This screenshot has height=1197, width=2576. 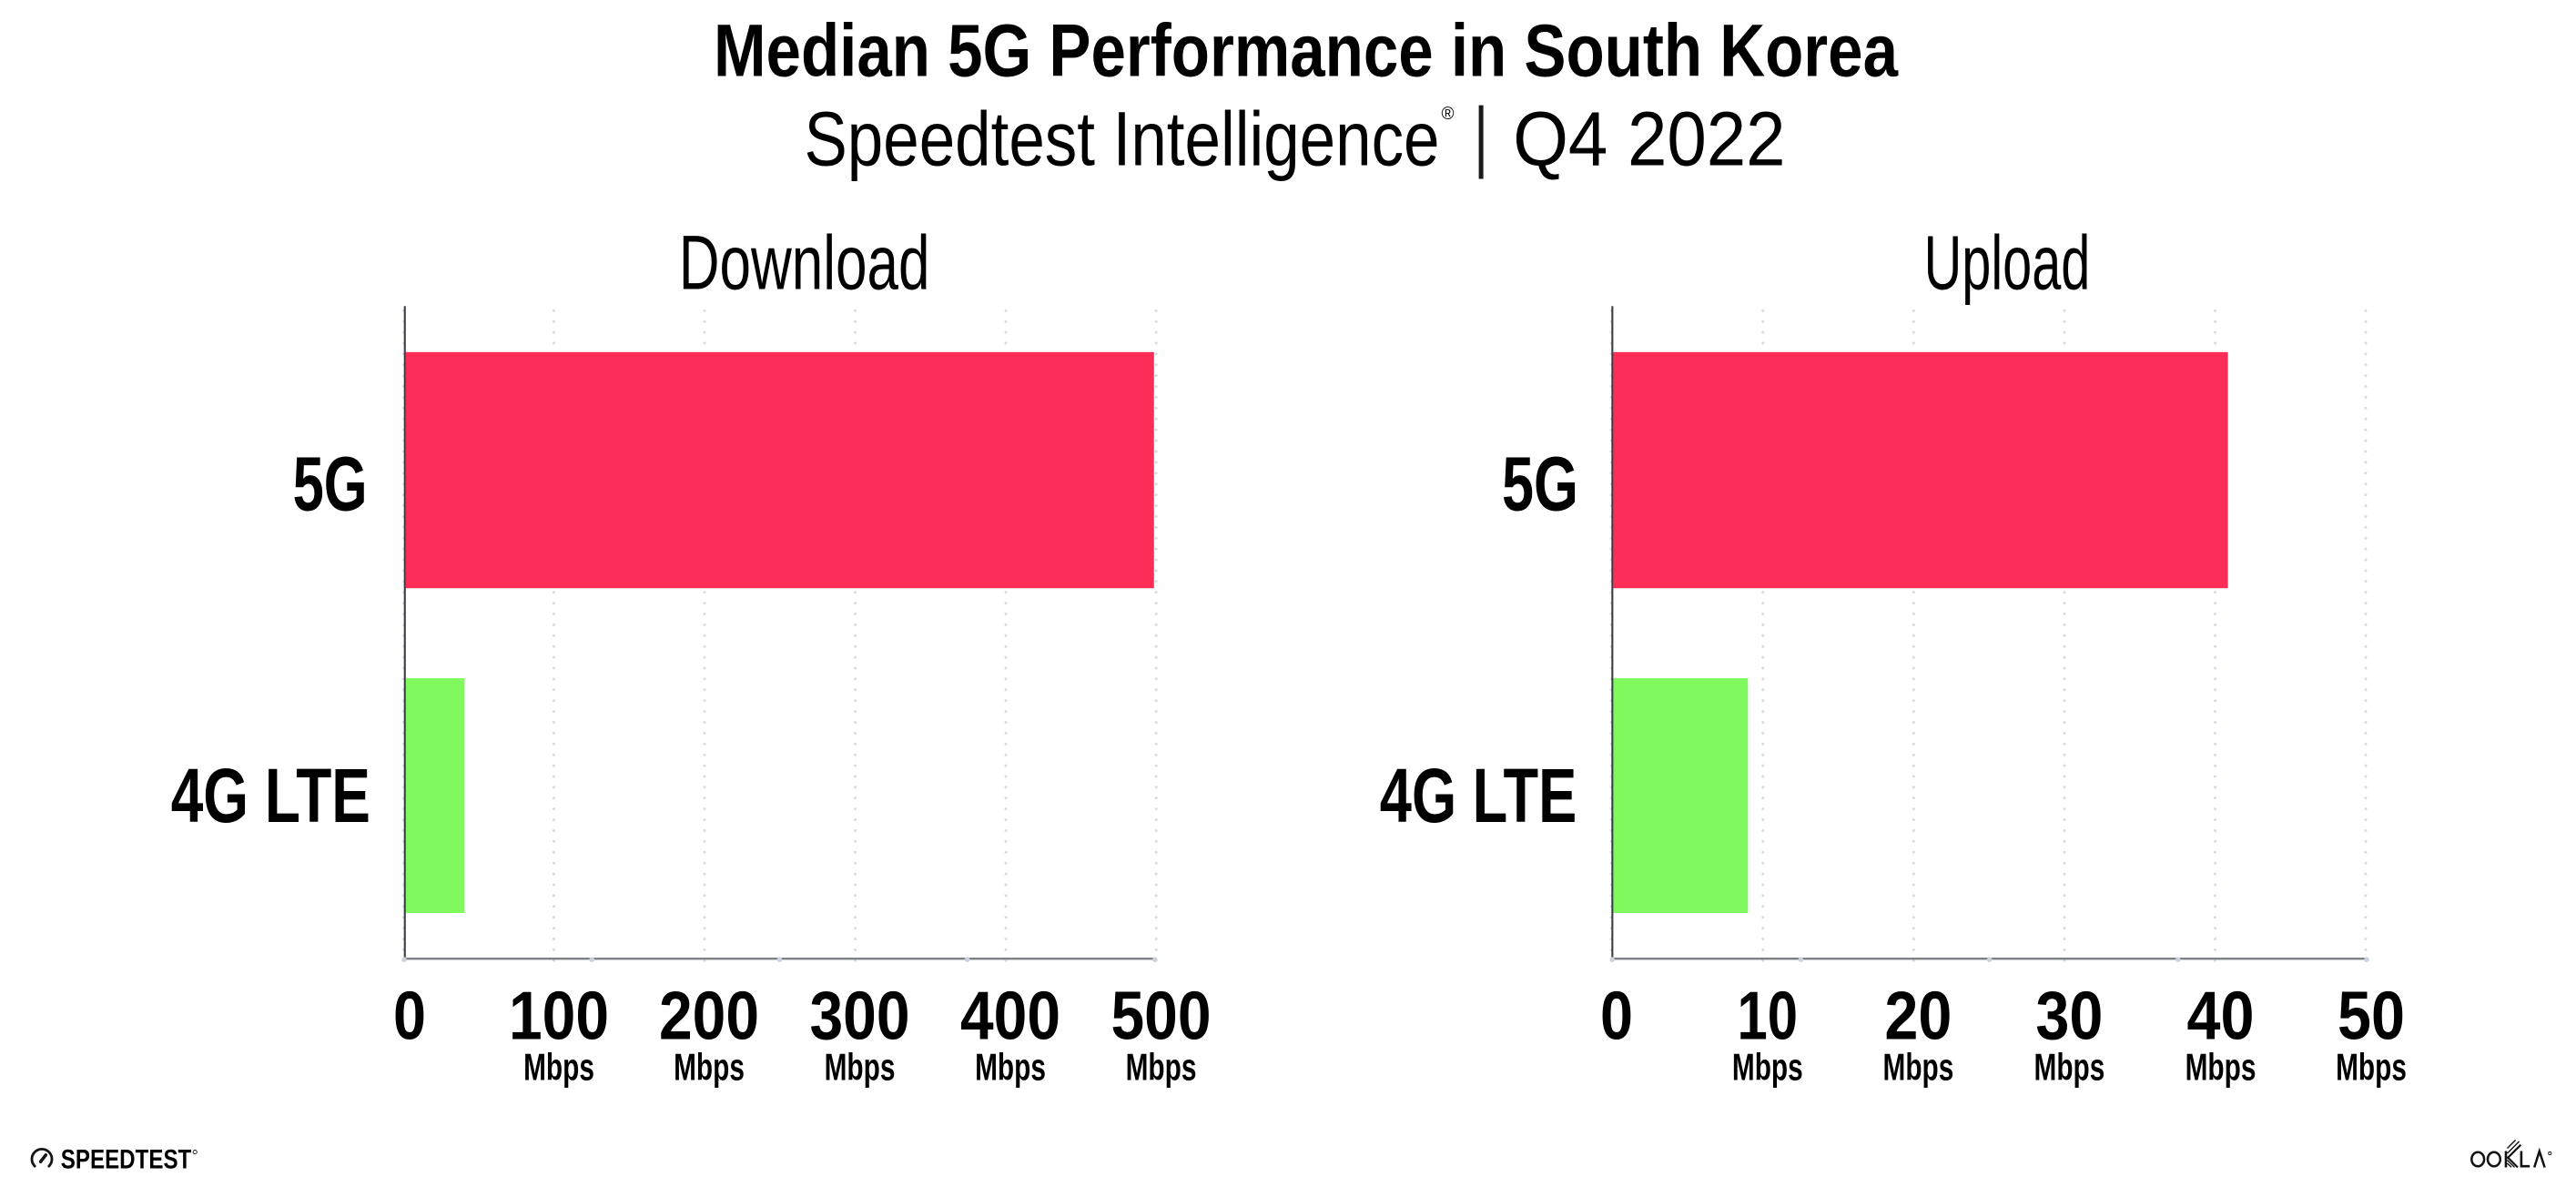 I want to click on svg-text: 100, so click(x=559, y=1015).